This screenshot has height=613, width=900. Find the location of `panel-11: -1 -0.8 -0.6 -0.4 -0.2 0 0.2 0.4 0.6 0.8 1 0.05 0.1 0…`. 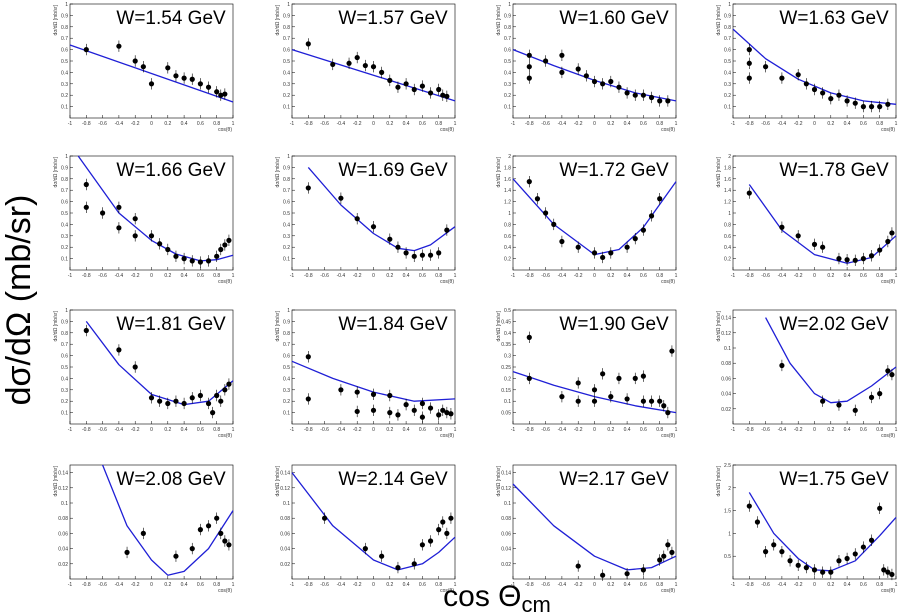

panel-11: -1 -0.8 -0.6 -0.4 -0.2 0 0.2 0.4 0.6 0.8 1 0.05 0.1 0… is located at coordinates (587, 373).